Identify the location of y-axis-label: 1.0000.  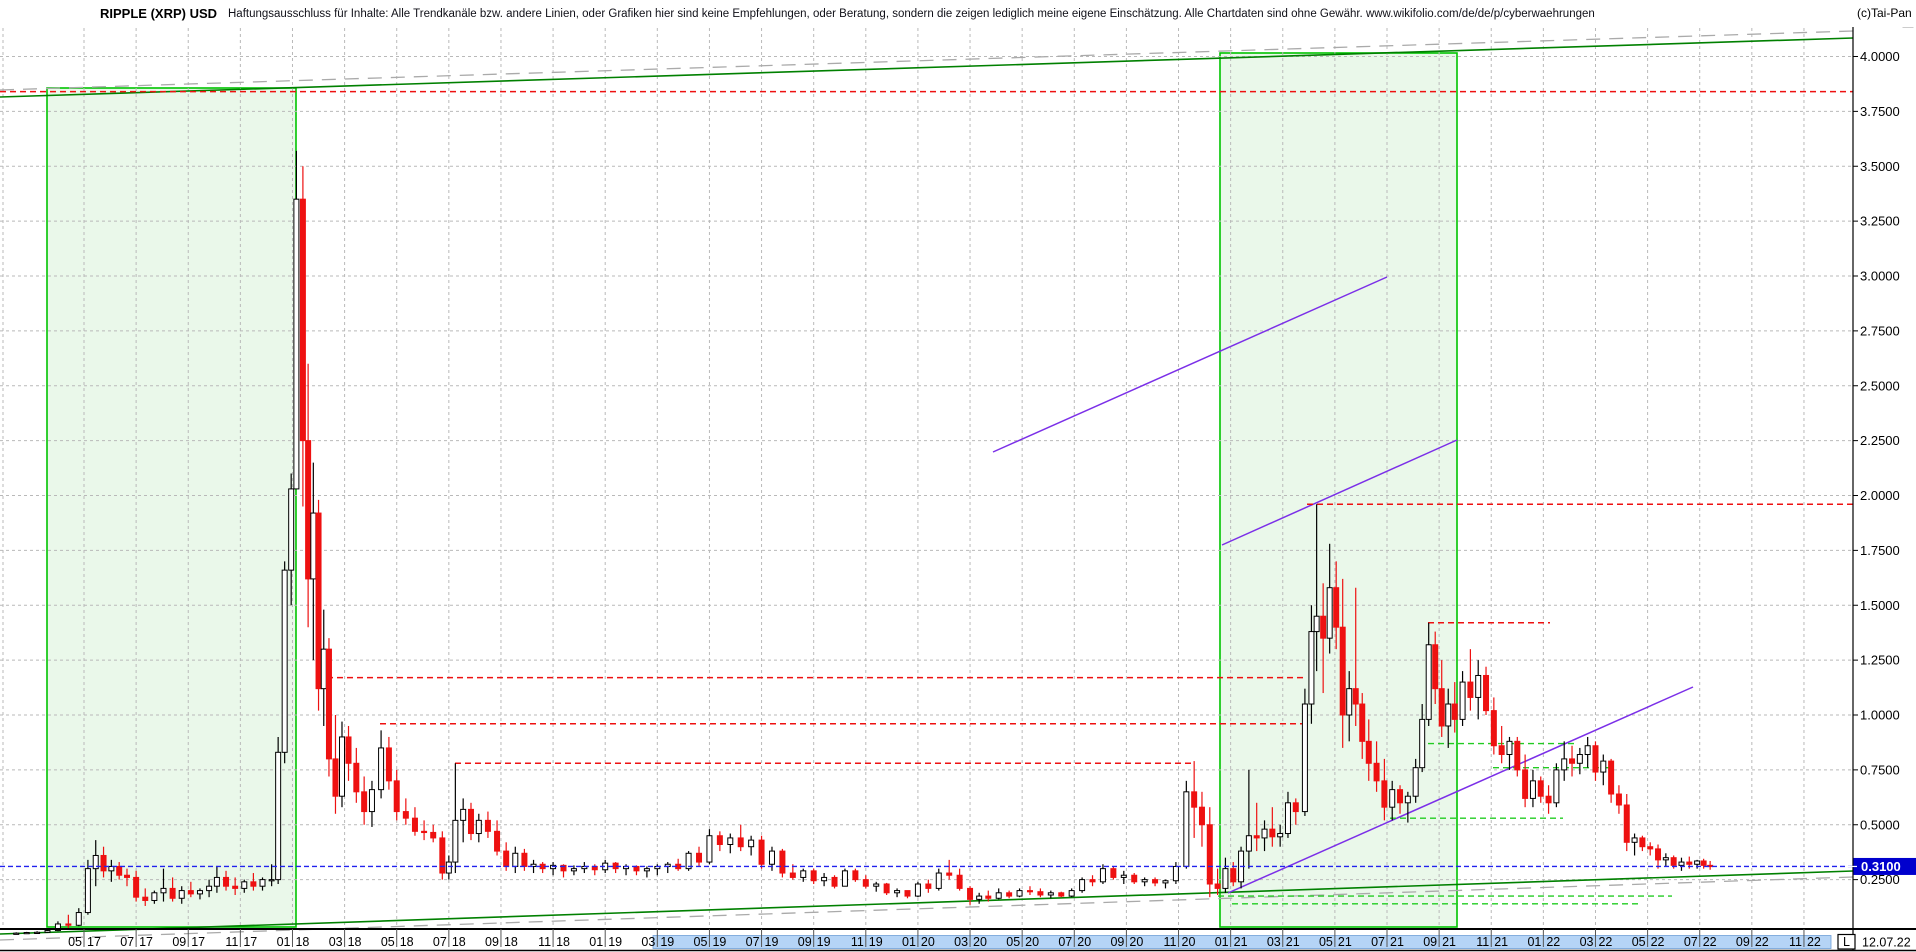
(1880, 715).